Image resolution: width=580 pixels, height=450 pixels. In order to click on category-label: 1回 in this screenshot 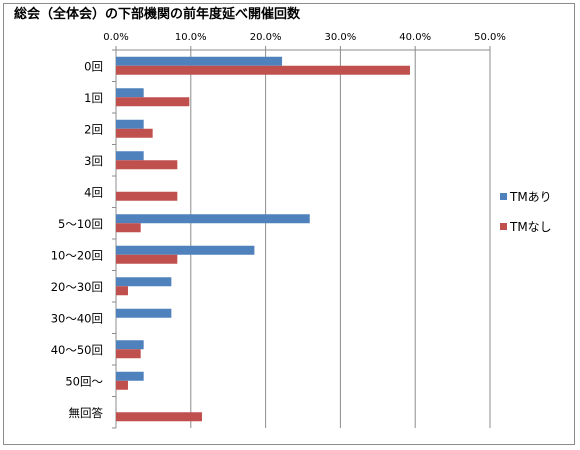, I will do `click(93, 98)`.